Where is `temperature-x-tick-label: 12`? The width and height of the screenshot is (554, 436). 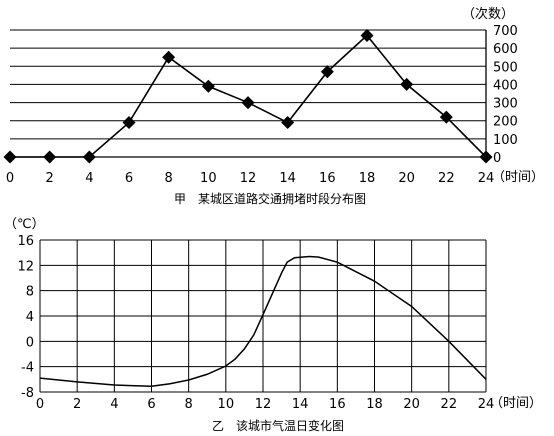 temperature-x-tick-label: 12 is located at coordinates (263, 404).